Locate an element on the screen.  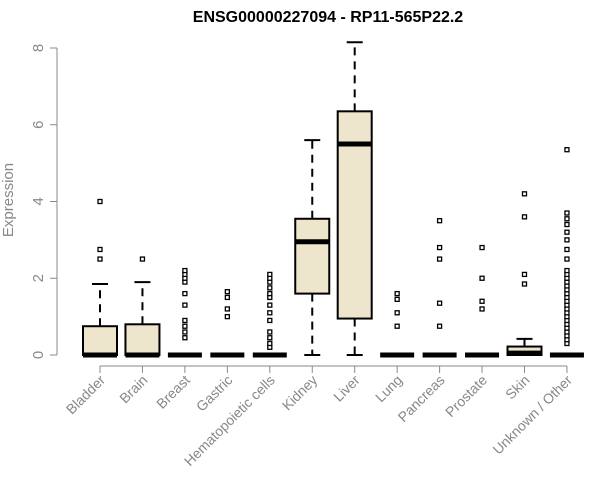
y-axis-label: Expression is located at coordinates (8, 200).